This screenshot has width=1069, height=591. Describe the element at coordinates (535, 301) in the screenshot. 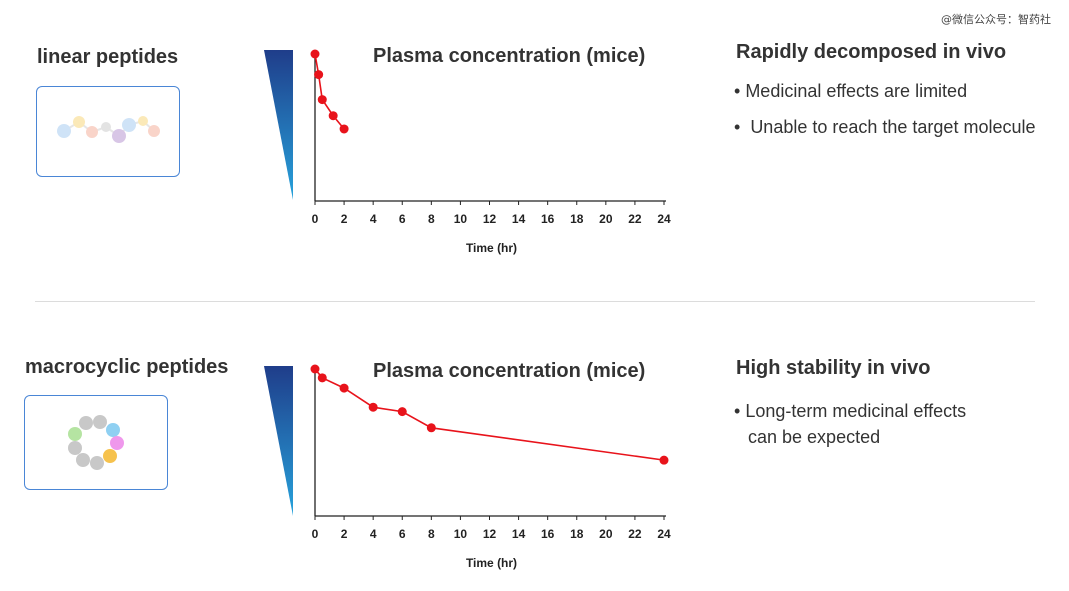

I see `section-divider` at that location.